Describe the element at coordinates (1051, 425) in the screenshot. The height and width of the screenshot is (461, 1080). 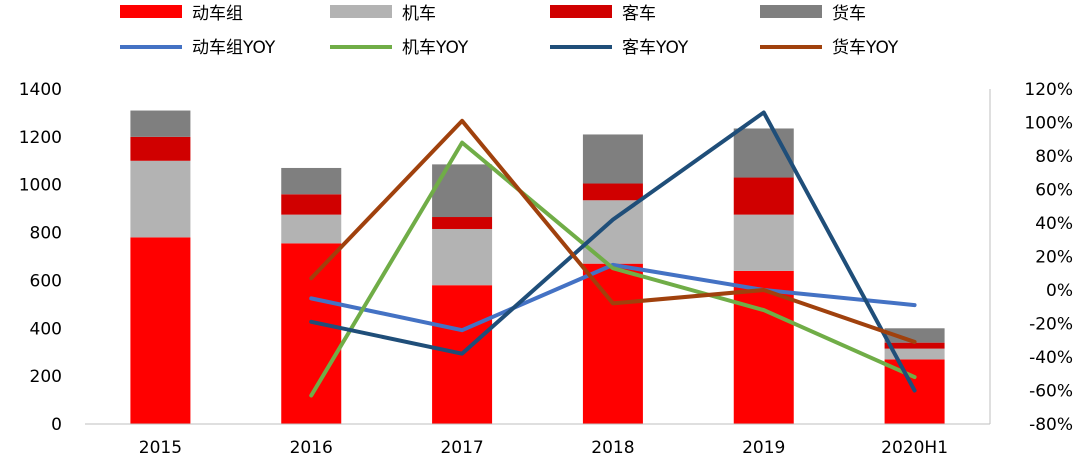
I see `right-tick-label: -80%` at that location.